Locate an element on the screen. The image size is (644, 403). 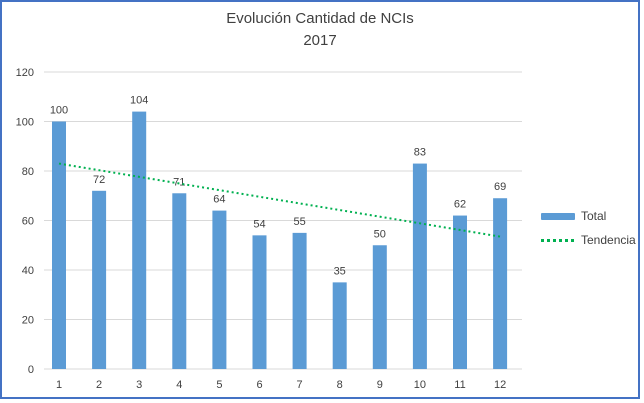
x-tick-label: 6 is located at coordinates (259, 385).